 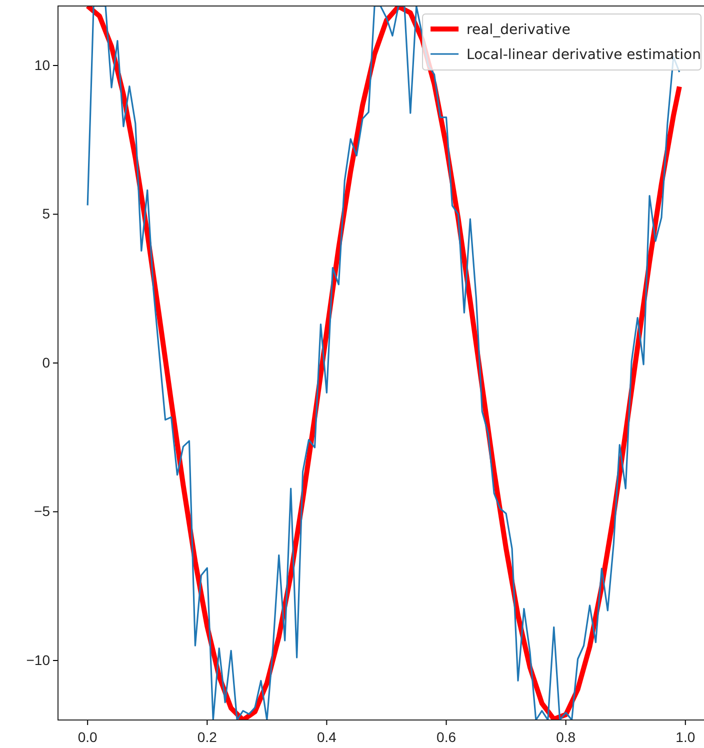 What do you see at coordinates (207, 737) in the screenshot?
I see `x-tick-label: 0.2` at bounding box center [207, 737].